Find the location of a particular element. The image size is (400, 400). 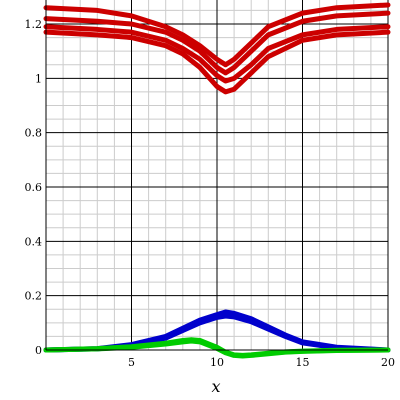

y-tick-label: 0.2 is located at coordinates (34, 296).